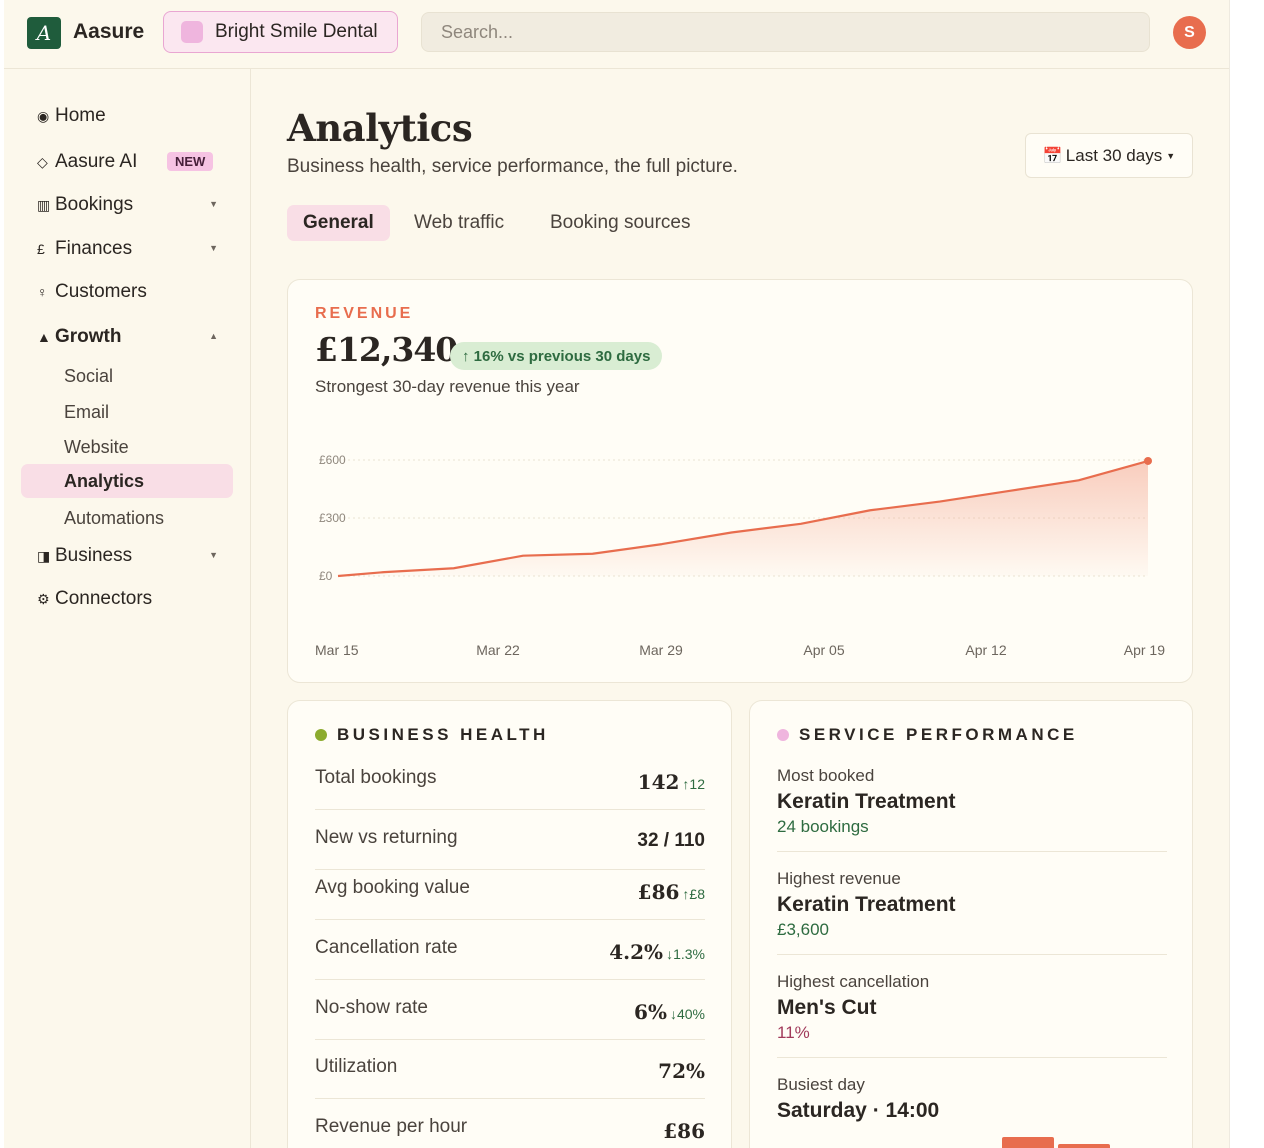 This screenshot has height=1148, width=1264. Describe the element at coordinates (296, 31) in the screenshot. I see `org-name: Bright Smile Dental` at that location.